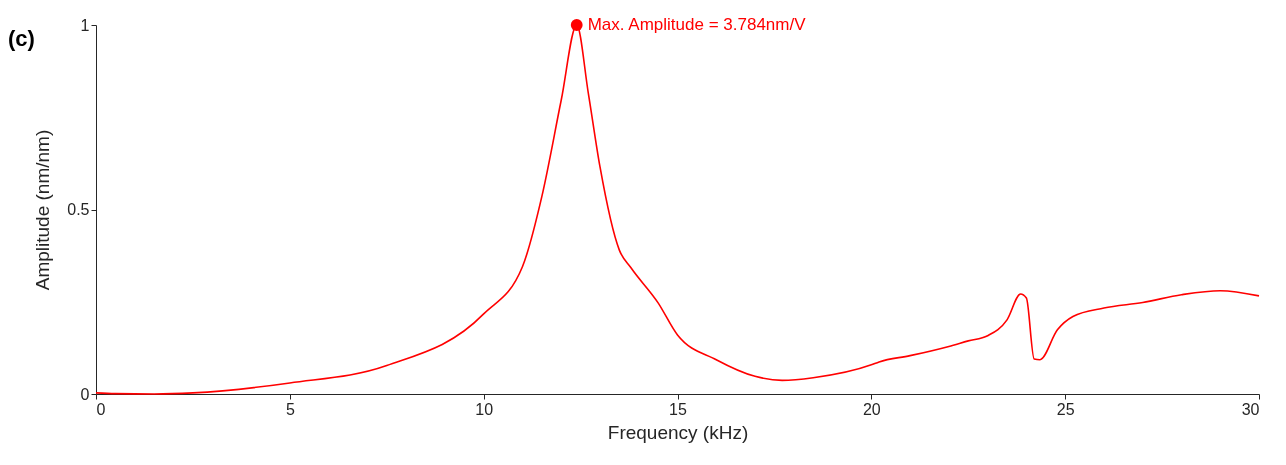  Describe the element at coordinates (85, 25) in the screenshot. I see `y-tick-label: 1` at that location.